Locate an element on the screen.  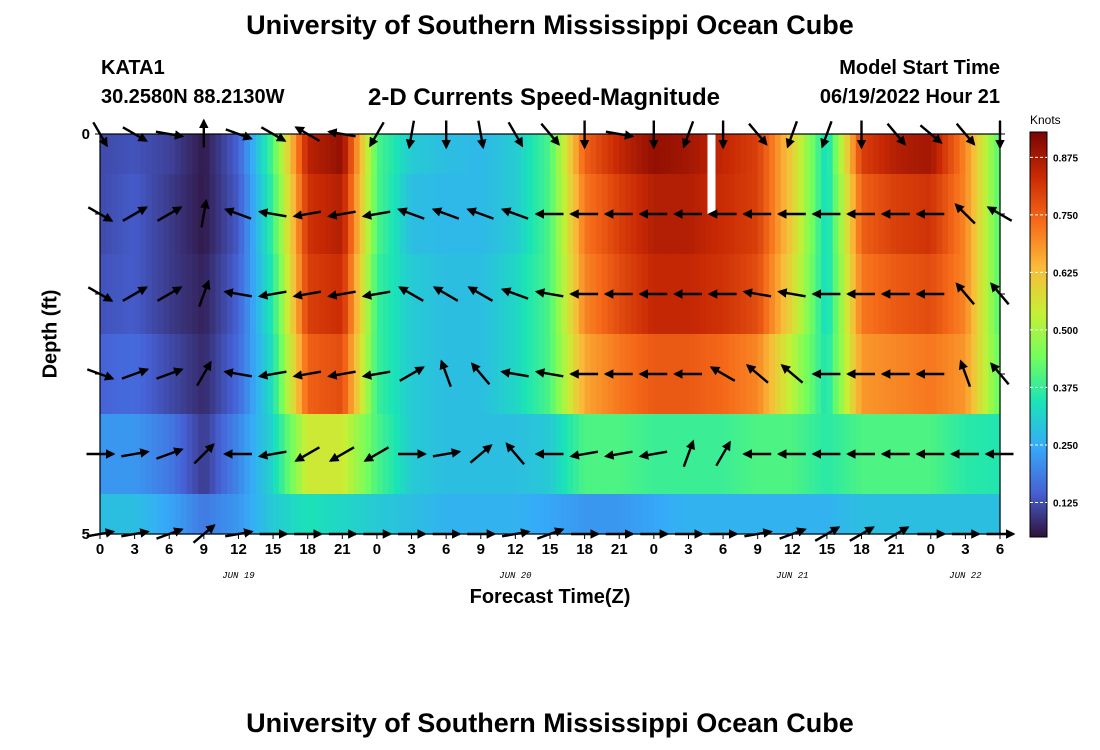
colorbar-tick-label: 0.250 is located at coordinates (1065, 446).